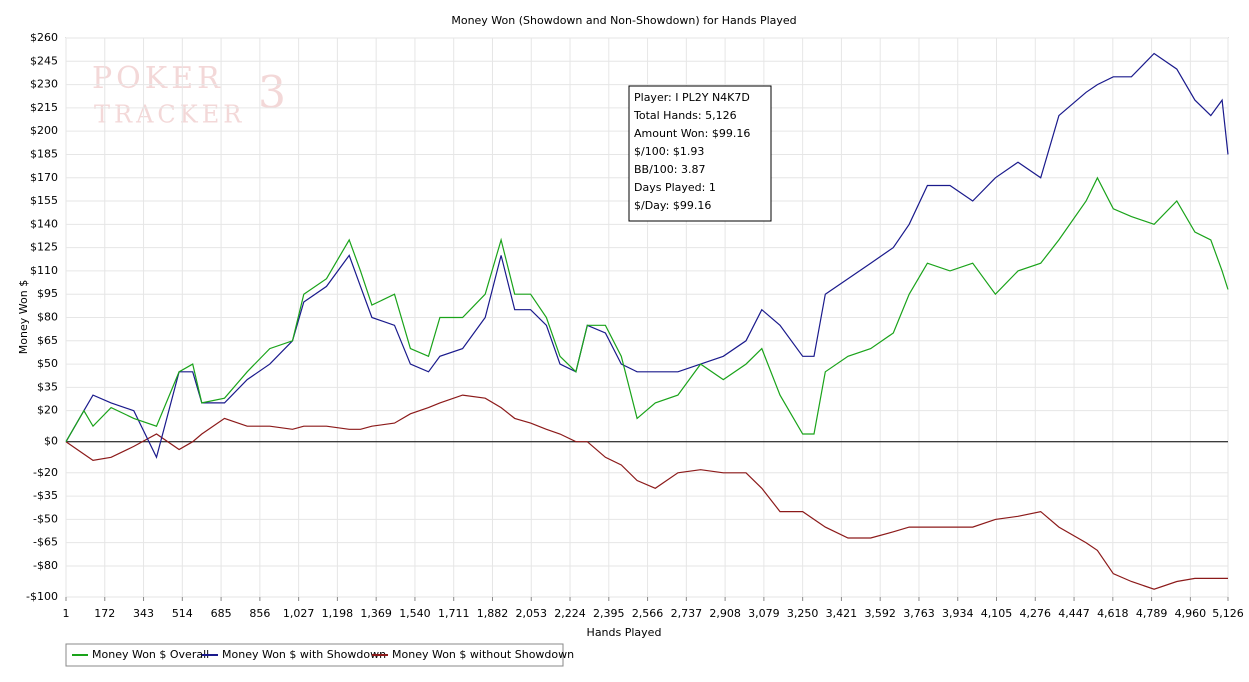  I want to click on info-line: $/100: $1.93, so click(669, 151).